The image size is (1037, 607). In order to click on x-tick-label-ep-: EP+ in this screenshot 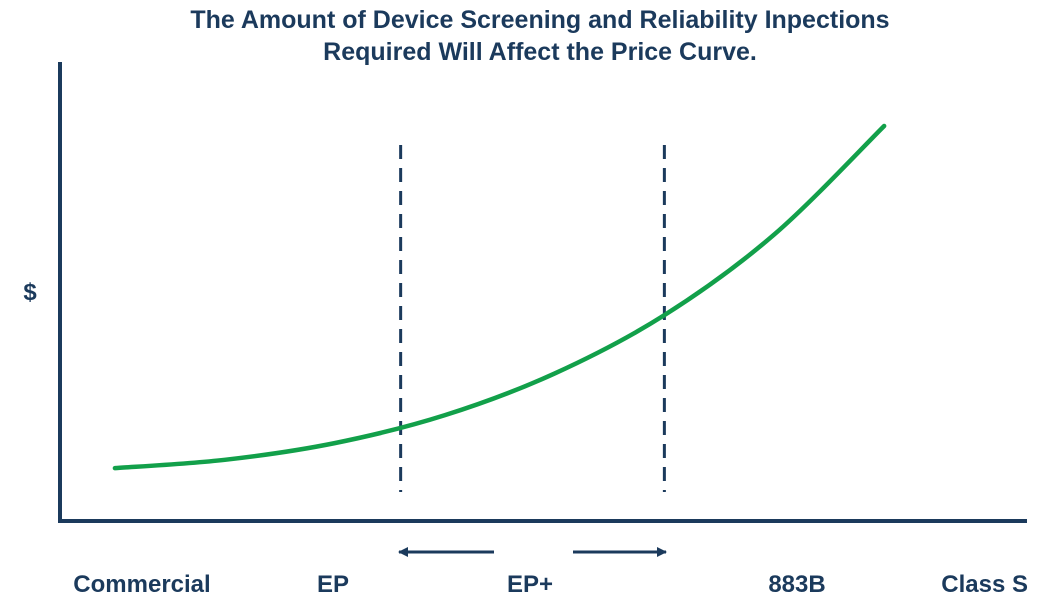, I will do `click(530, 584)`.